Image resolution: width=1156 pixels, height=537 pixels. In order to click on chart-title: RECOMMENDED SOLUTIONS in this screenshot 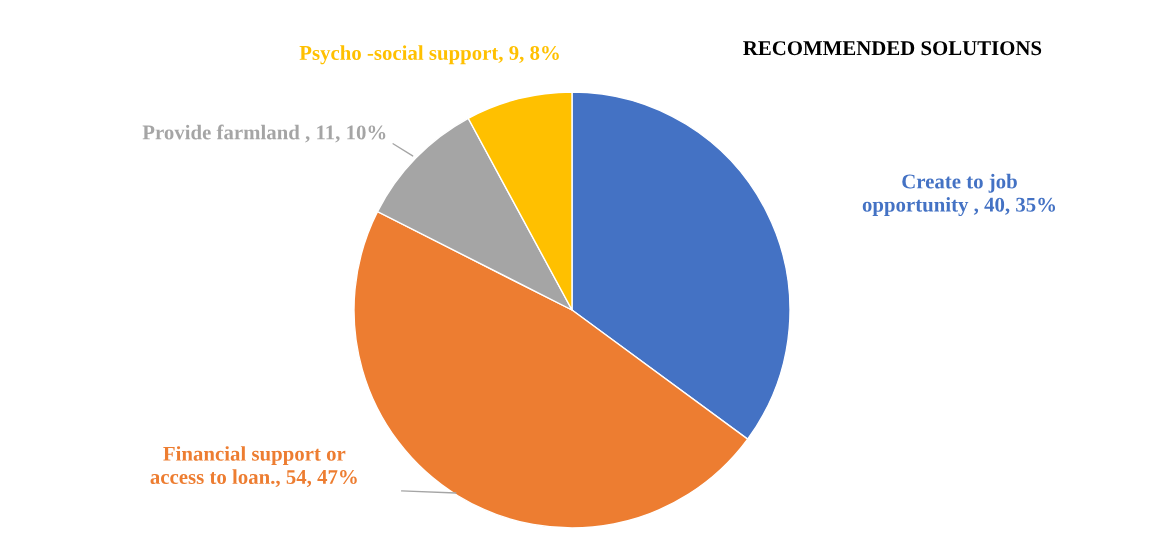, I will do `click(892, 48)`.